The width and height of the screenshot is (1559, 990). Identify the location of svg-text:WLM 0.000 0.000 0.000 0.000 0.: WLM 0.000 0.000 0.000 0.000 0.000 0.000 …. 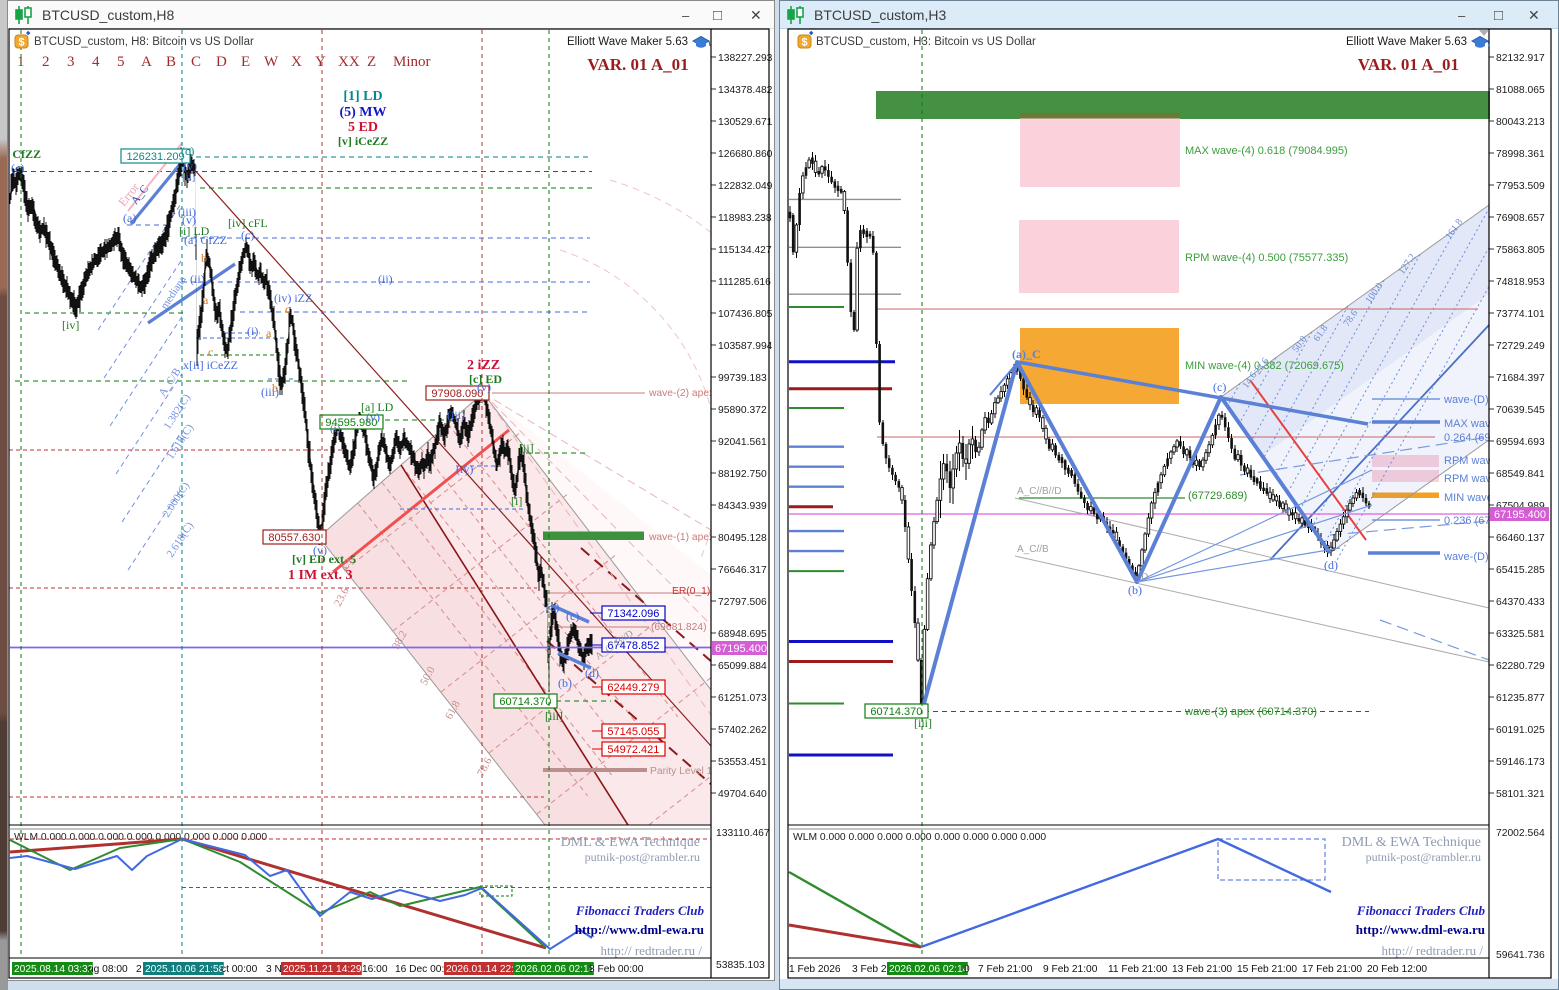
(140, 837).